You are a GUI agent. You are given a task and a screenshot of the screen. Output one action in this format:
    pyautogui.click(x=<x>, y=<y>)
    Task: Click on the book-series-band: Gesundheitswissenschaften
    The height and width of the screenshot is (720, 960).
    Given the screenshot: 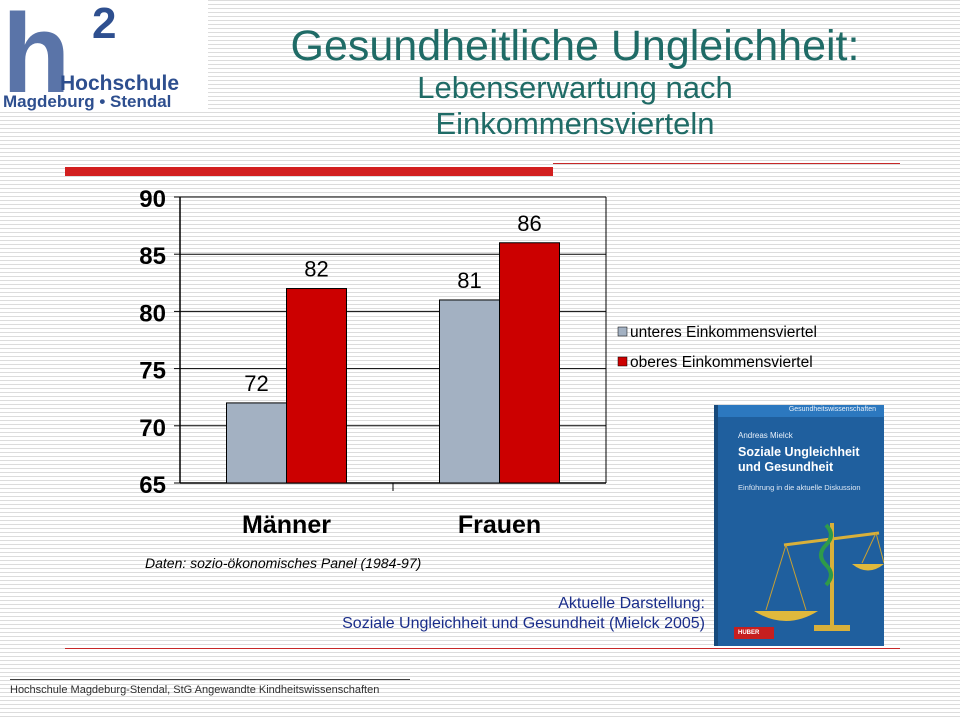 What is the action you would take?
    pyautogui.click(x=799, y=411)
    